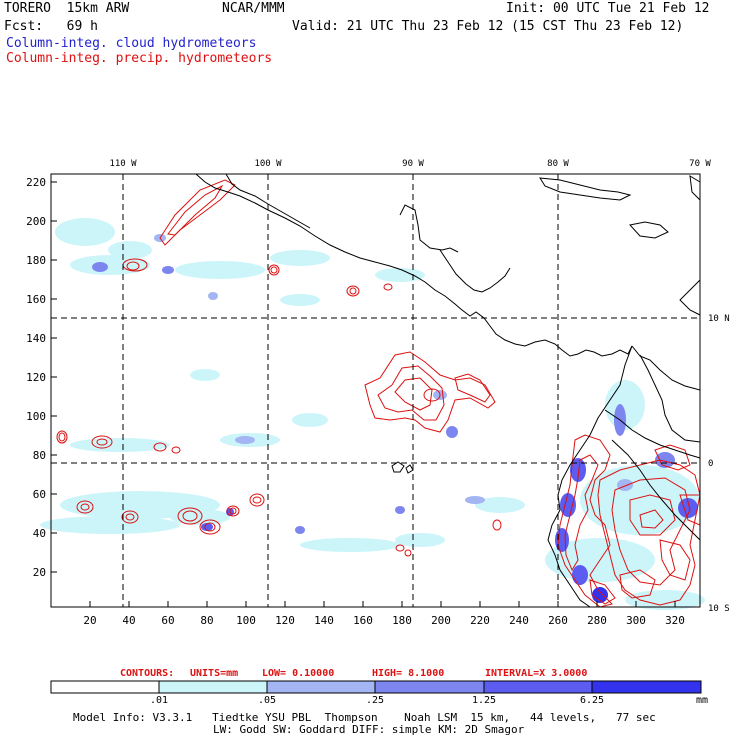 The image size is (740, 740). Describe the element at coordinates (285, 620) in the screenshot. I see `x-tick-label: 120` at that location.